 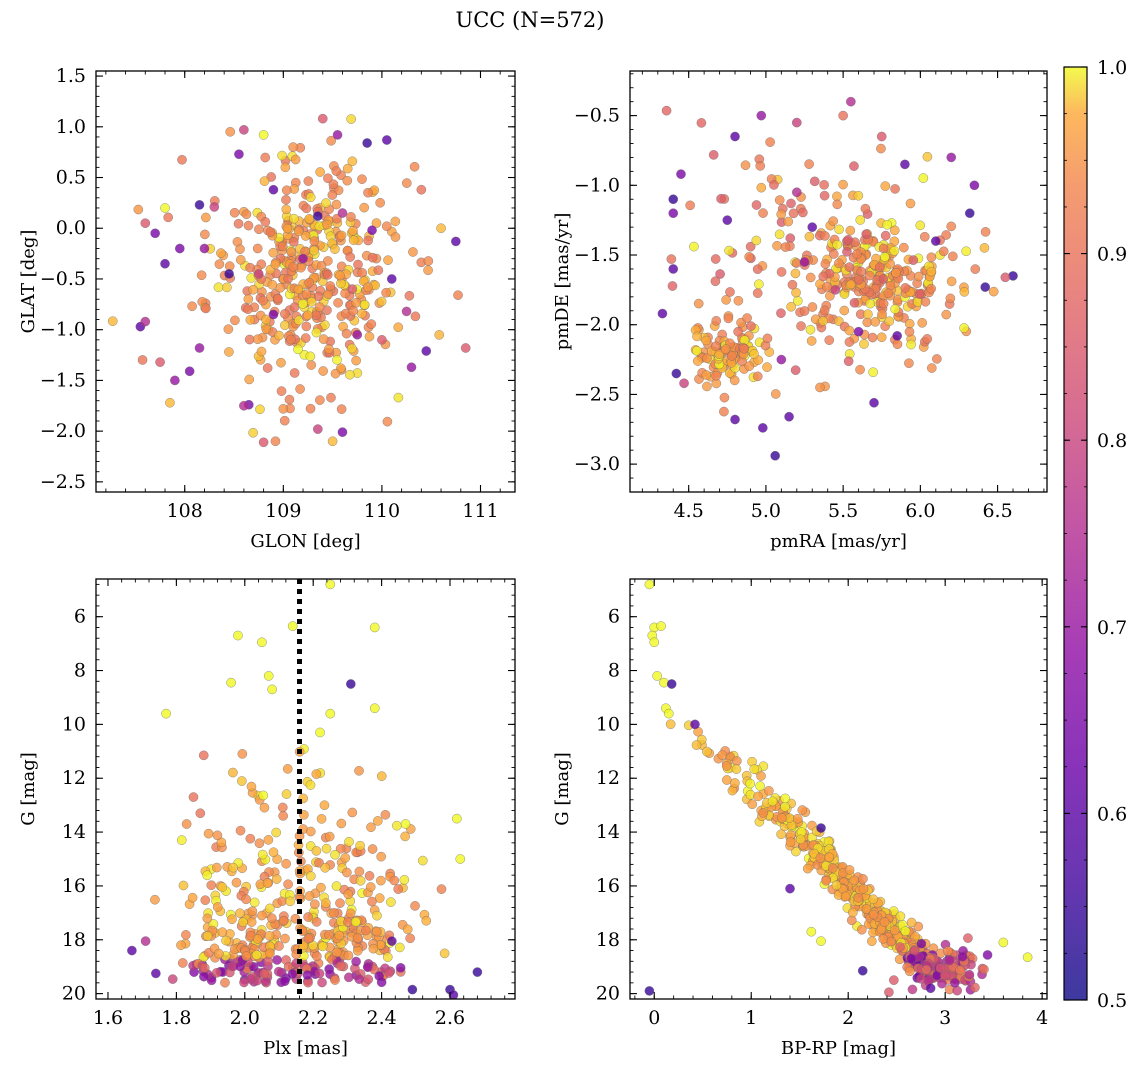 I want to click on x-tick-label: 5.0, so click(x=766, y=511).